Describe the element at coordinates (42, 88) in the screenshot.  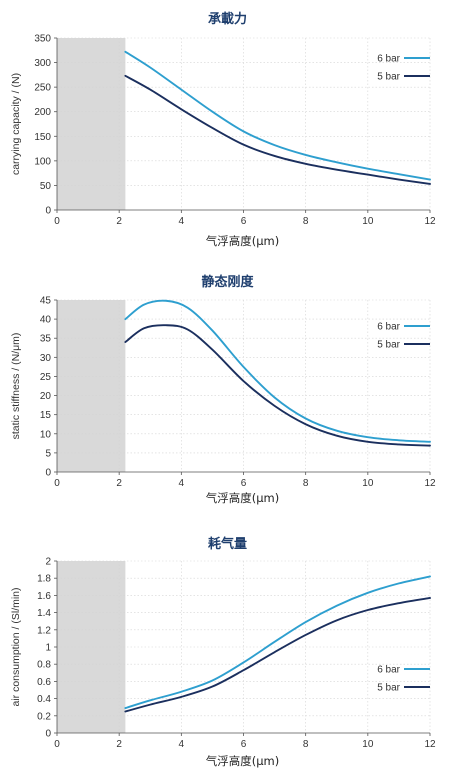
I see `y-tick-label: 250` at that location.